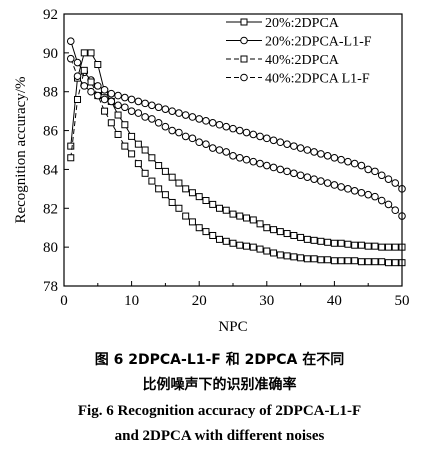 This screenshot has height=463, width=439. I want to click on y-tick-label: 88, so click(50, 93).